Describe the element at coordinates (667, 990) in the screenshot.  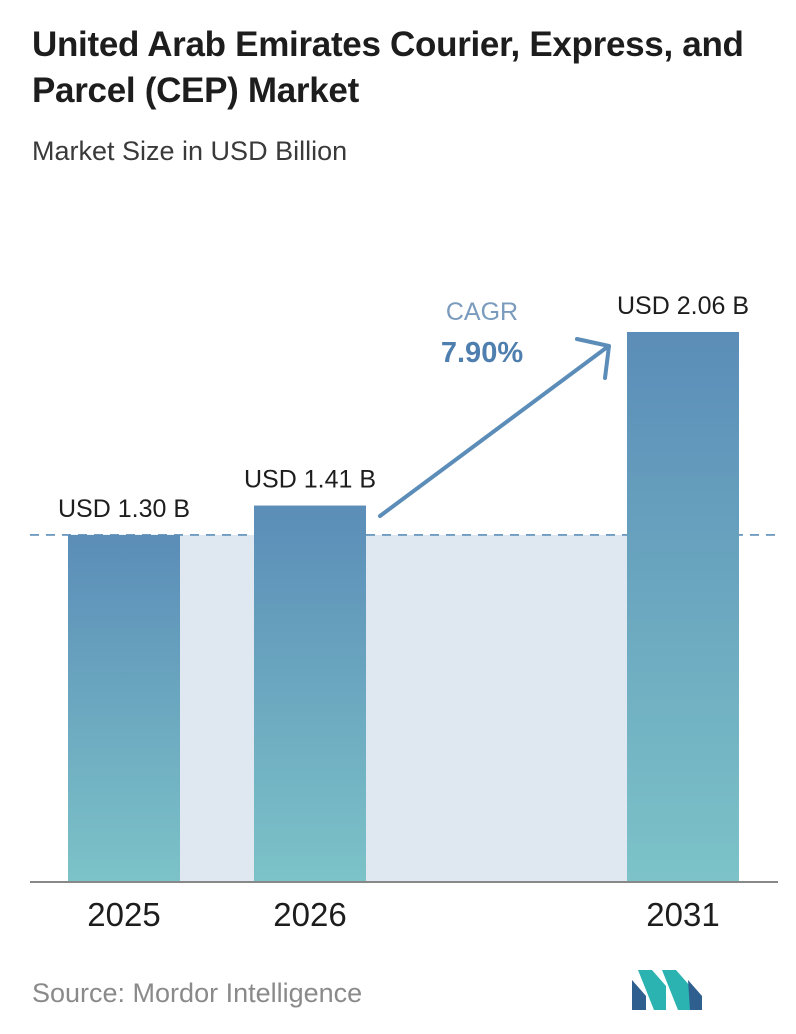
I see `mordor-intelligence-logo-icon` at that location.